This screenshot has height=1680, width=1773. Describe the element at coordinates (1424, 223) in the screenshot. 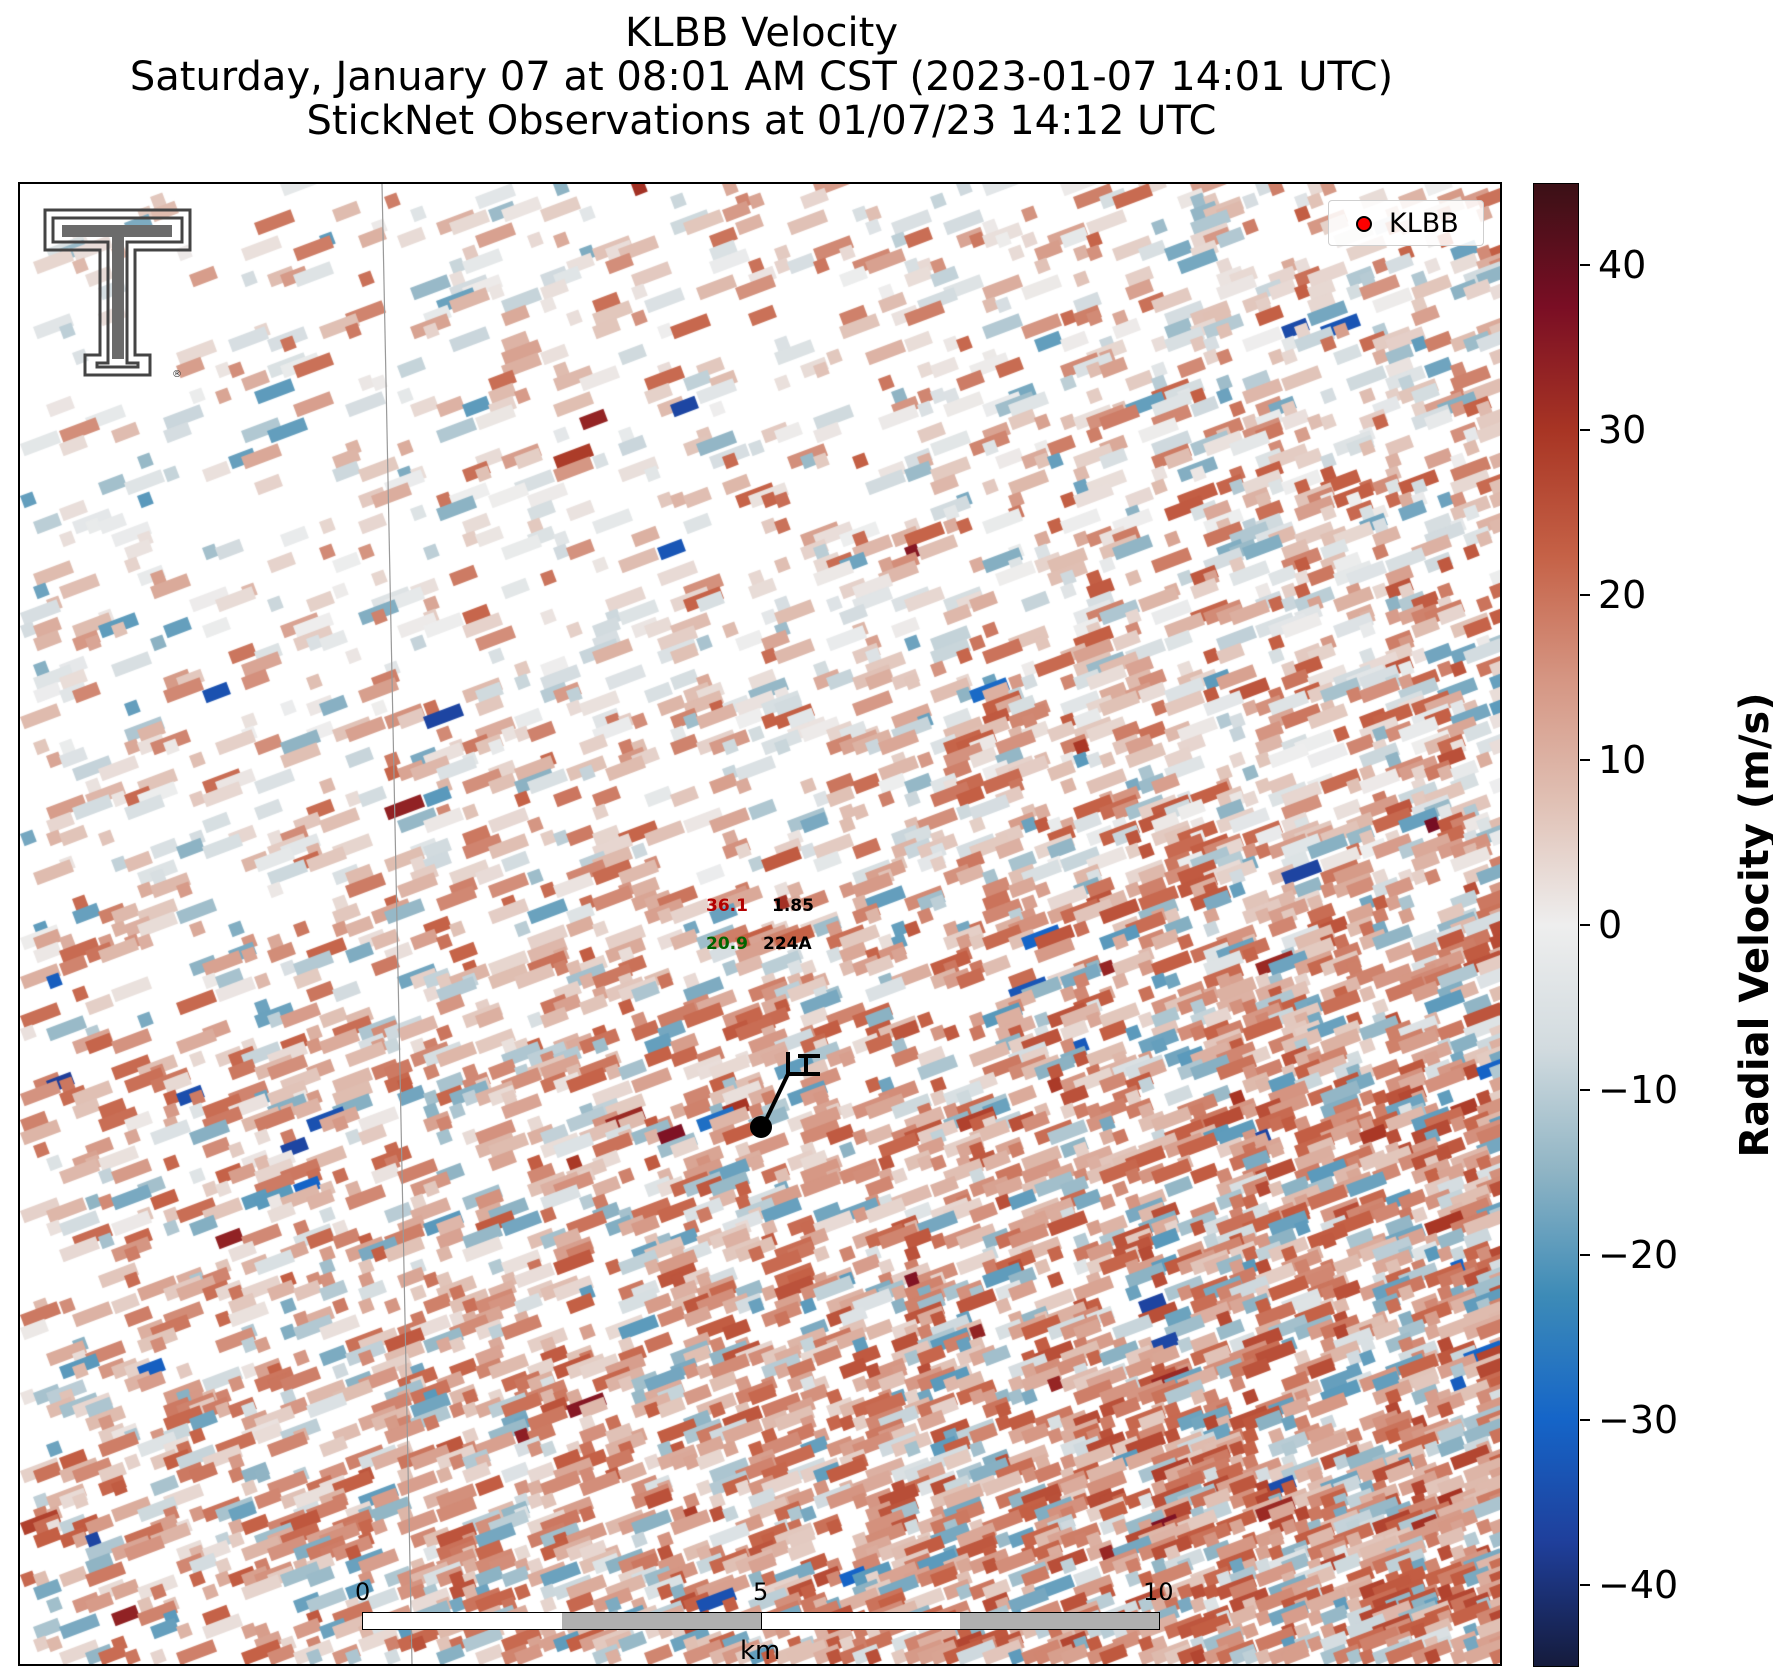

I see `legend-label: KLBB` at that location.